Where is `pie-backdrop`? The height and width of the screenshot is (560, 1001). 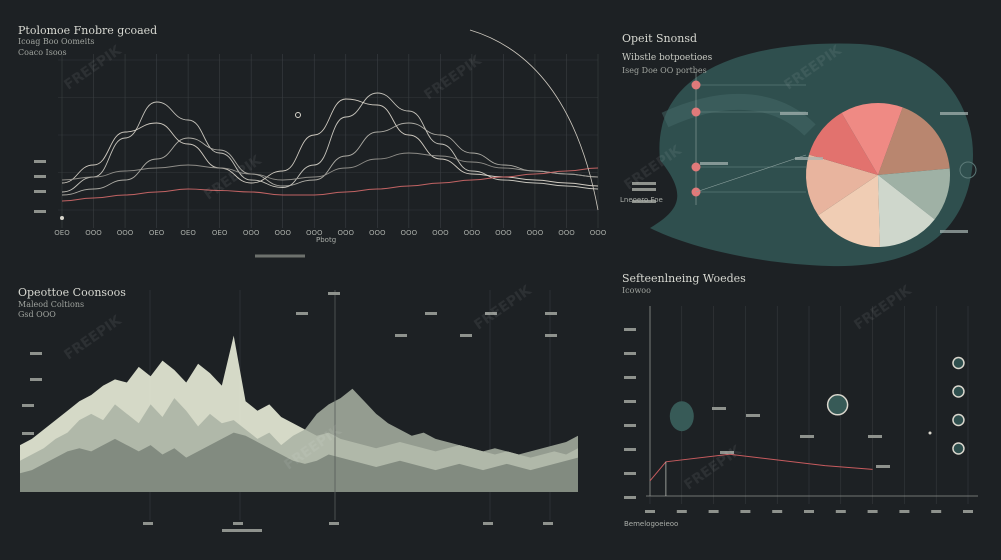
pie-backdrop is located at coordinates (738, 114).